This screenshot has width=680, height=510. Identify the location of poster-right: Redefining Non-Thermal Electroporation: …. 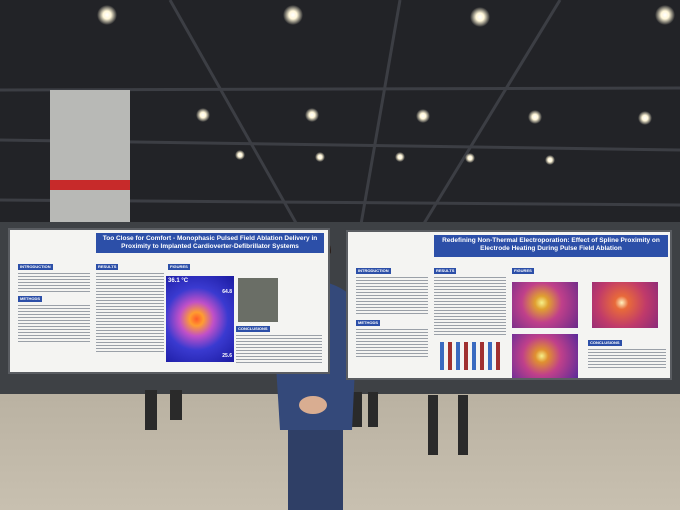
(509, 305).